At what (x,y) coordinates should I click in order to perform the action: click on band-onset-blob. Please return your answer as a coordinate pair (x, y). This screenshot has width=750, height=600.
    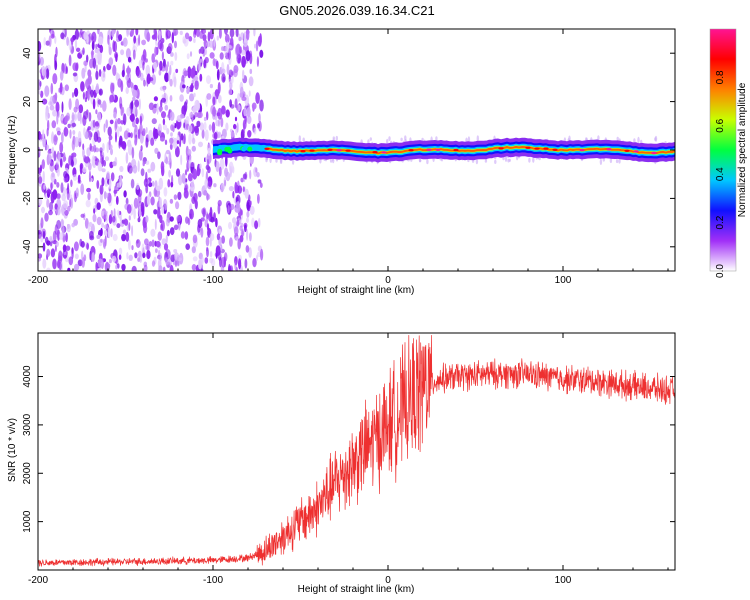
    Looking at the image, I should click on (220, 151).